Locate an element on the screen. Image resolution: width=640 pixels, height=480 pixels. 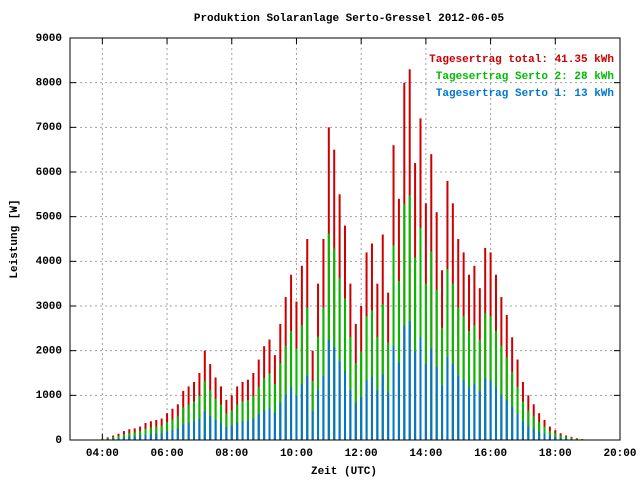
legend-entry: Tagesertrag Serto 1: 13 kWh is located at coordinates (525, 94).